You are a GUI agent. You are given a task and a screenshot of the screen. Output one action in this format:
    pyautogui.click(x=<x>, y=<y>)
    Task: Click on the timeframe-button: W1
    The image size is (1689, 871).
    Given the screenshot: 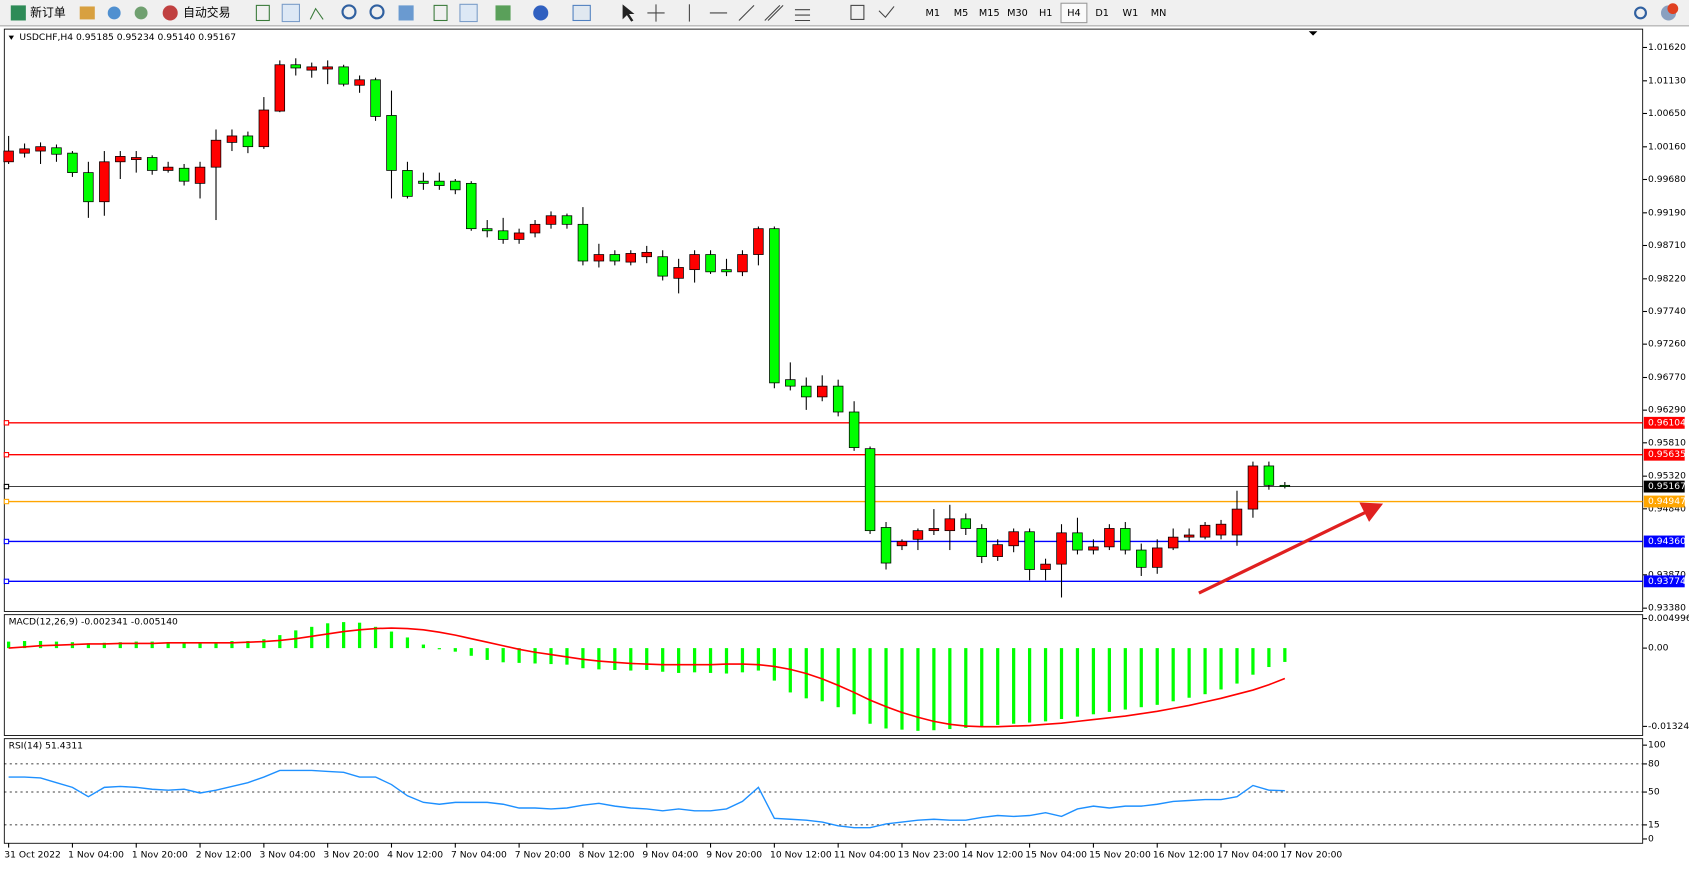 What is the action you would take?
    pyautogui.click(x=1131, y=13)
    